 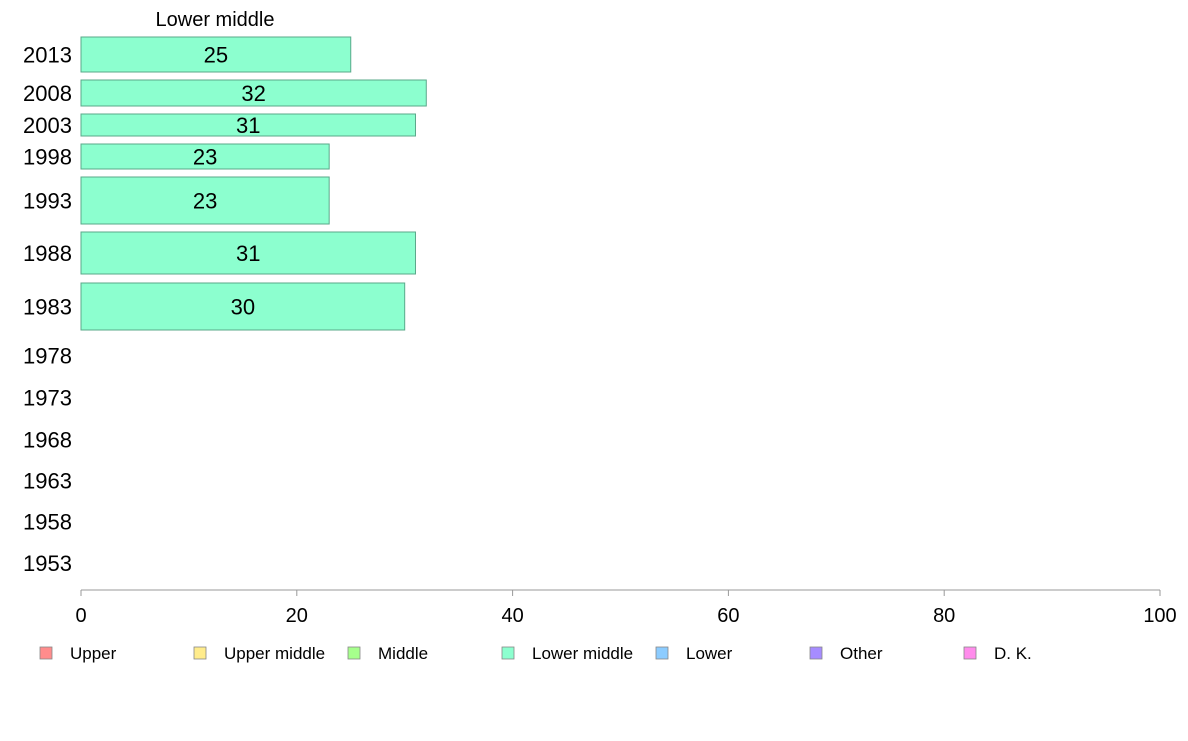 I want to click on y-tick-label: 2013, so click(x=47, y=55).